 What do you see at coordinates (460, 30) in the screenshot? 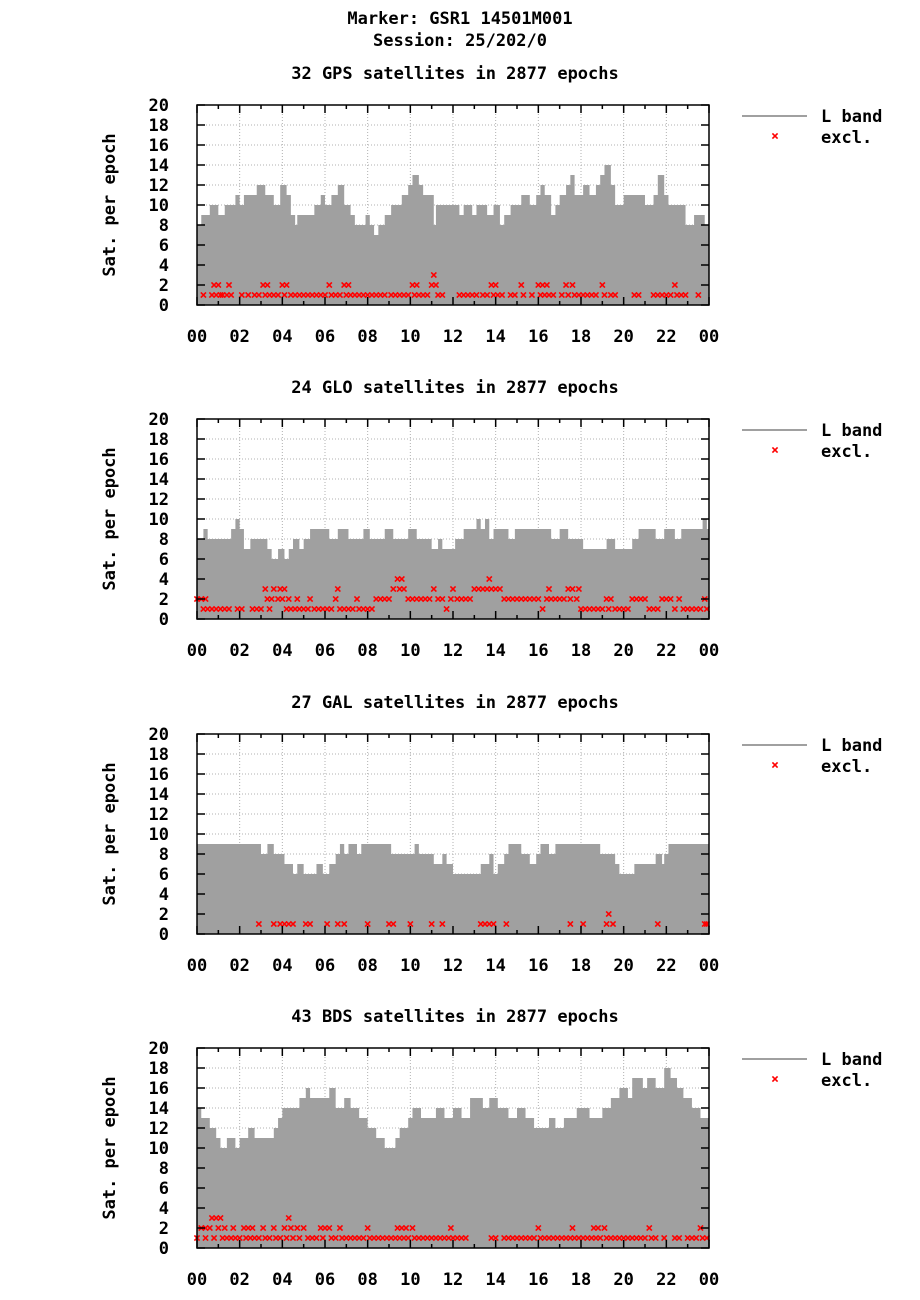
I see `page-title: Marker: GSR1 14501M001 Session: 25/202/0` at bounding box center [460, 30].